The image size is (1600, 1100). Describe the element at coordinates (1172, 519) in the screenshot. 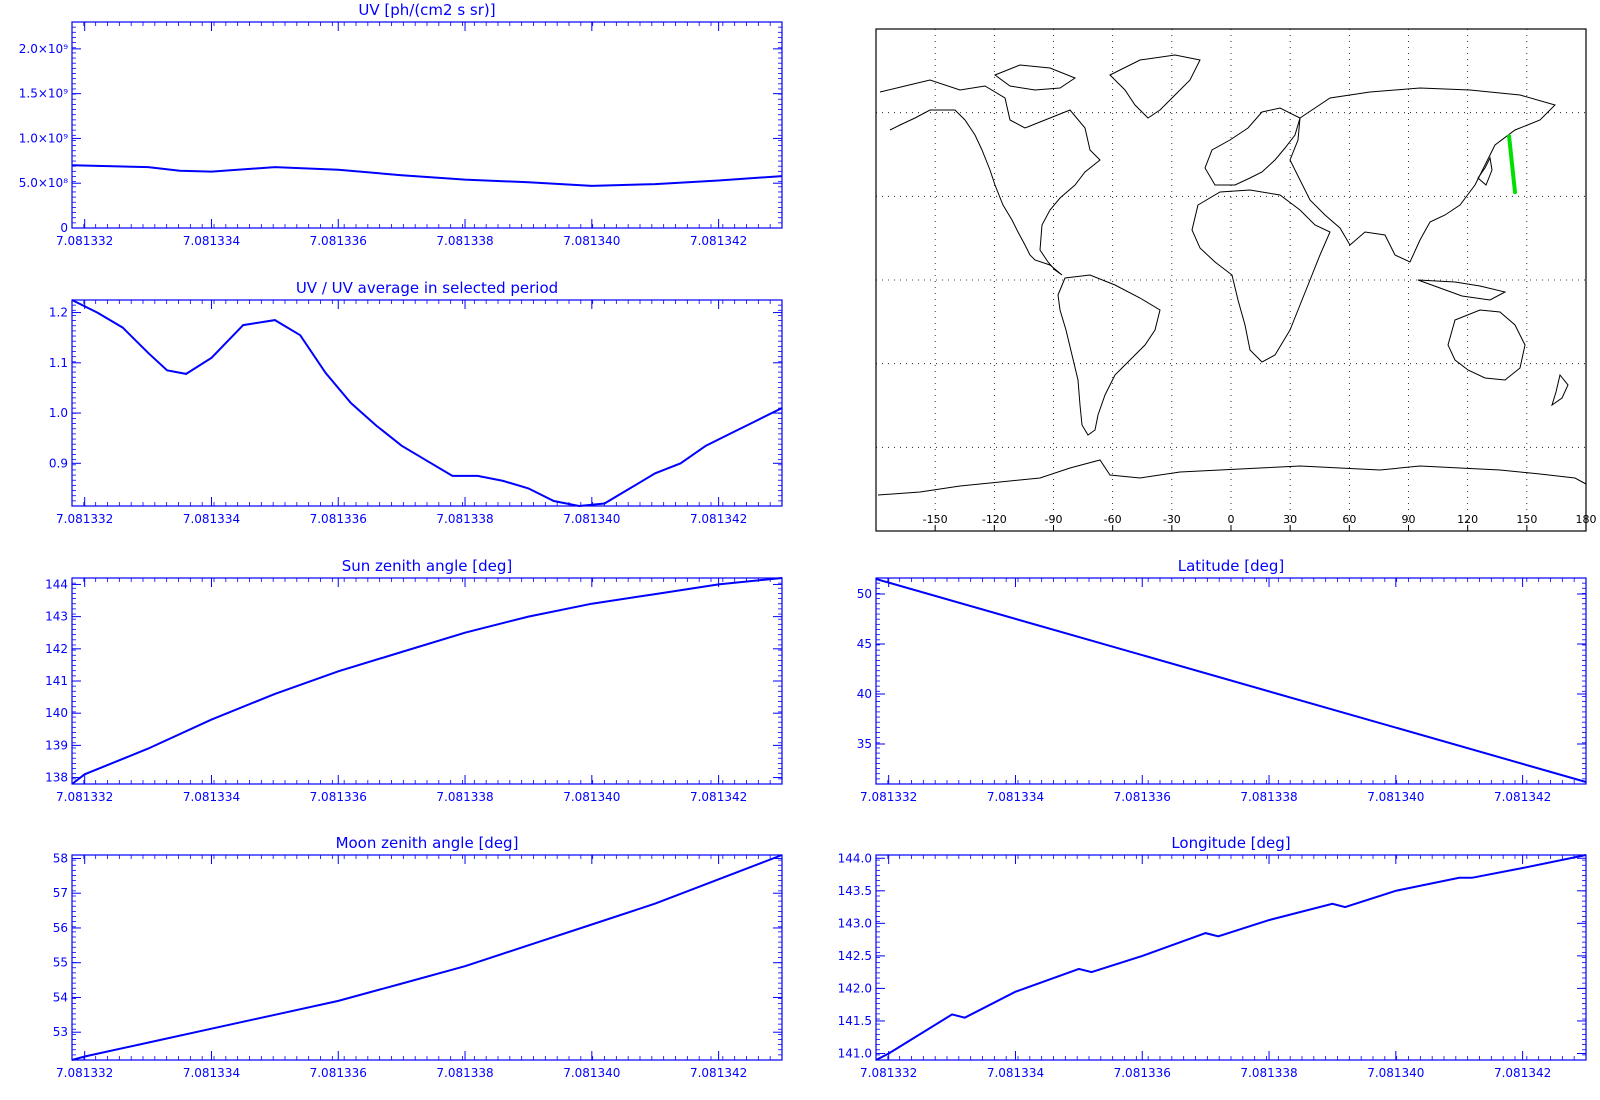

I see `map-longitude-label: -30` at that location.